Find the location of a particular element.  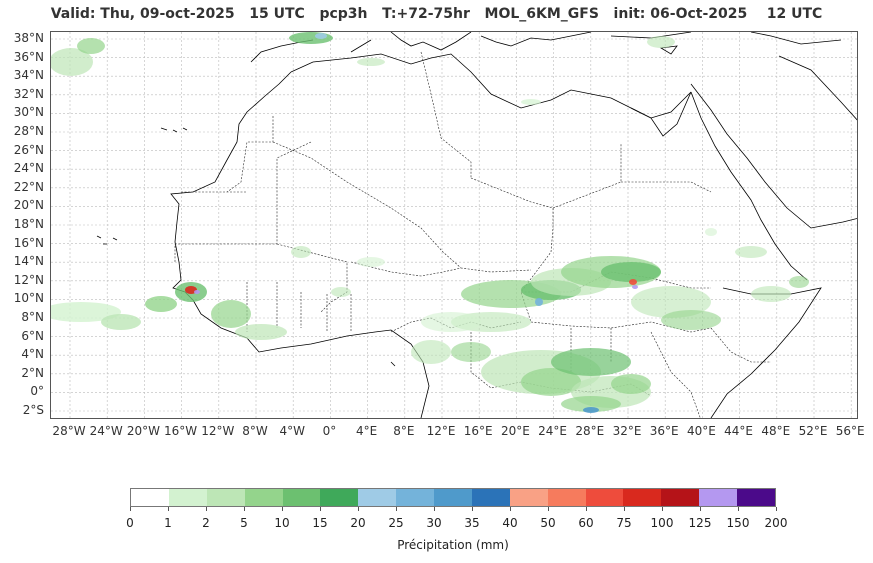

arabia-east-coast is located at coordinates (817, 88).